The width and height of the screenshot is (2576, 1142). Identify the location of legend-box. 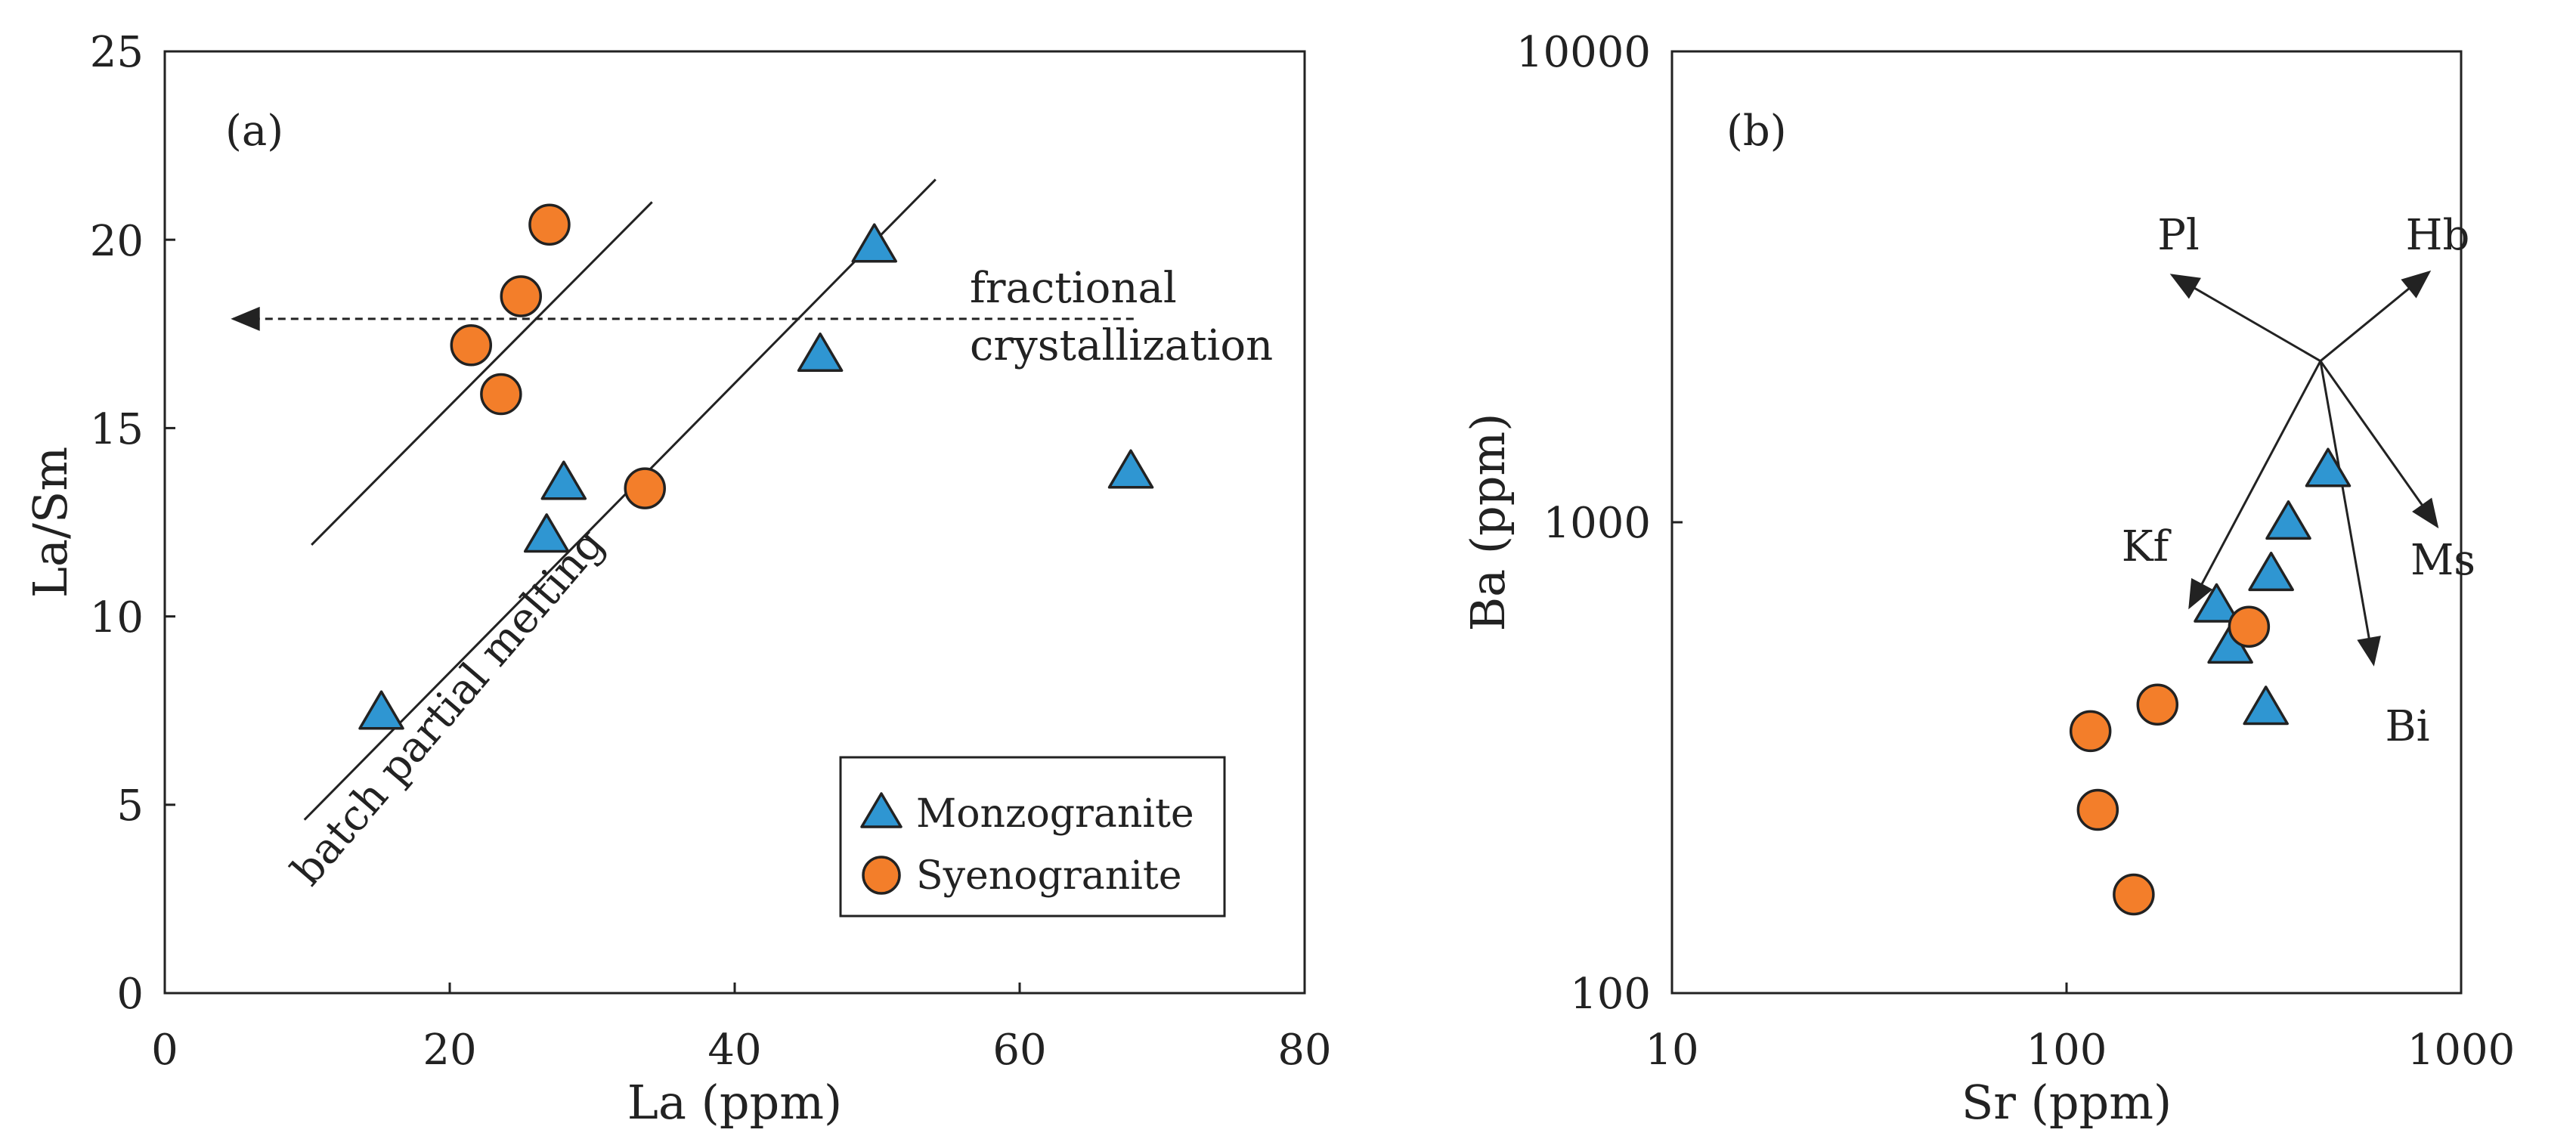
(1032, 837).